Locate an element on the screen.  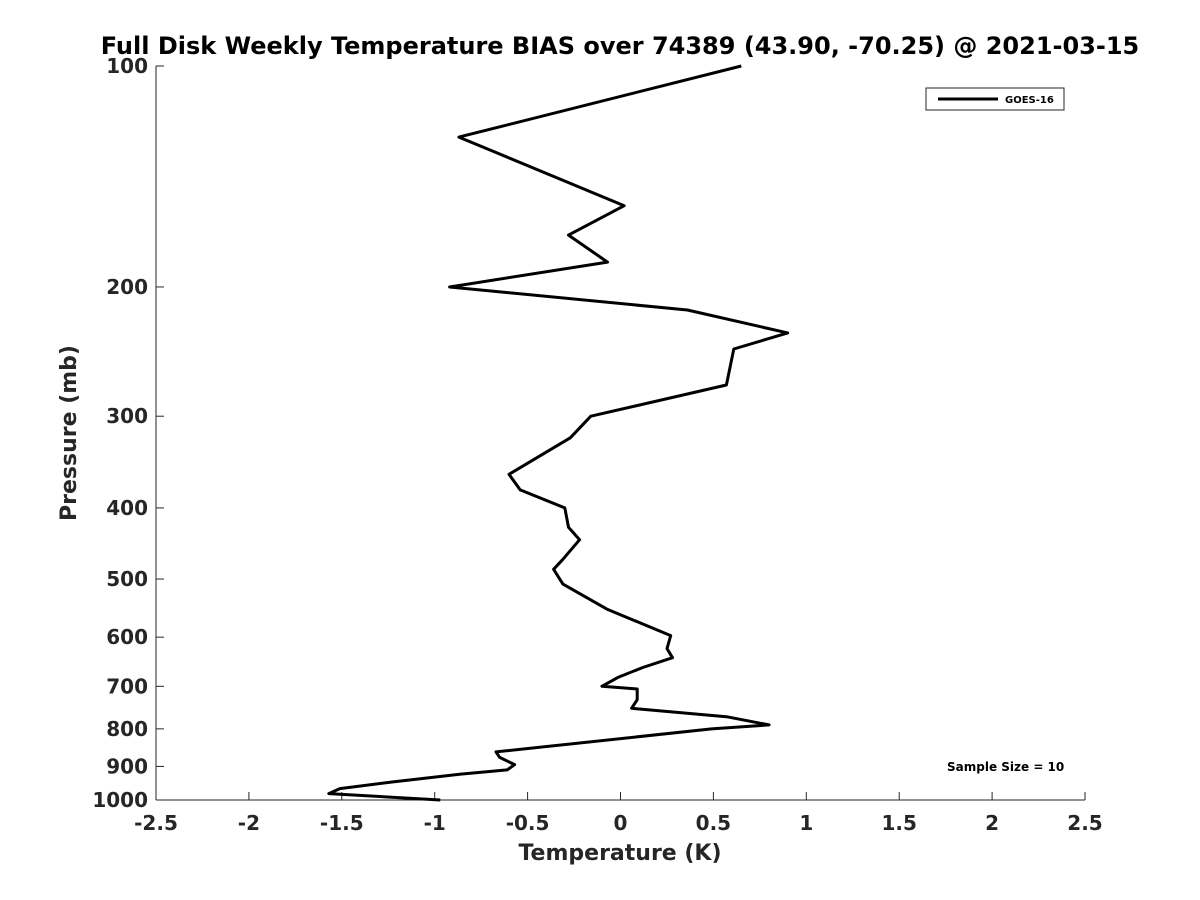
y-tick-label: 1000 is located at coordinates (120, 800).